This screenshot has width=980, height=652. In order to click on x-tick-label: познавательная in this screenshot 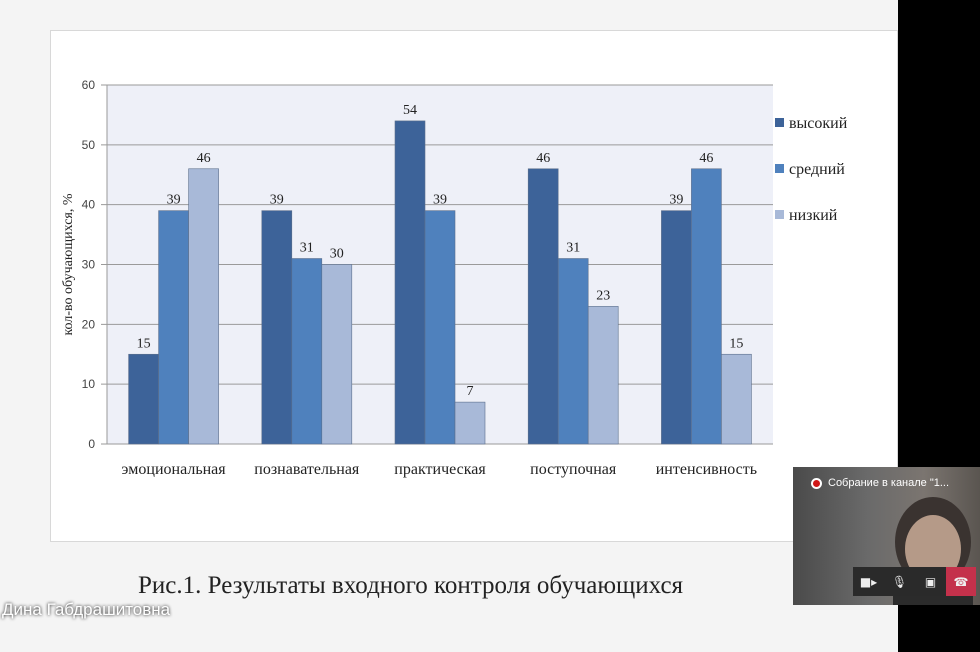, I will do `click(307, 469)`.